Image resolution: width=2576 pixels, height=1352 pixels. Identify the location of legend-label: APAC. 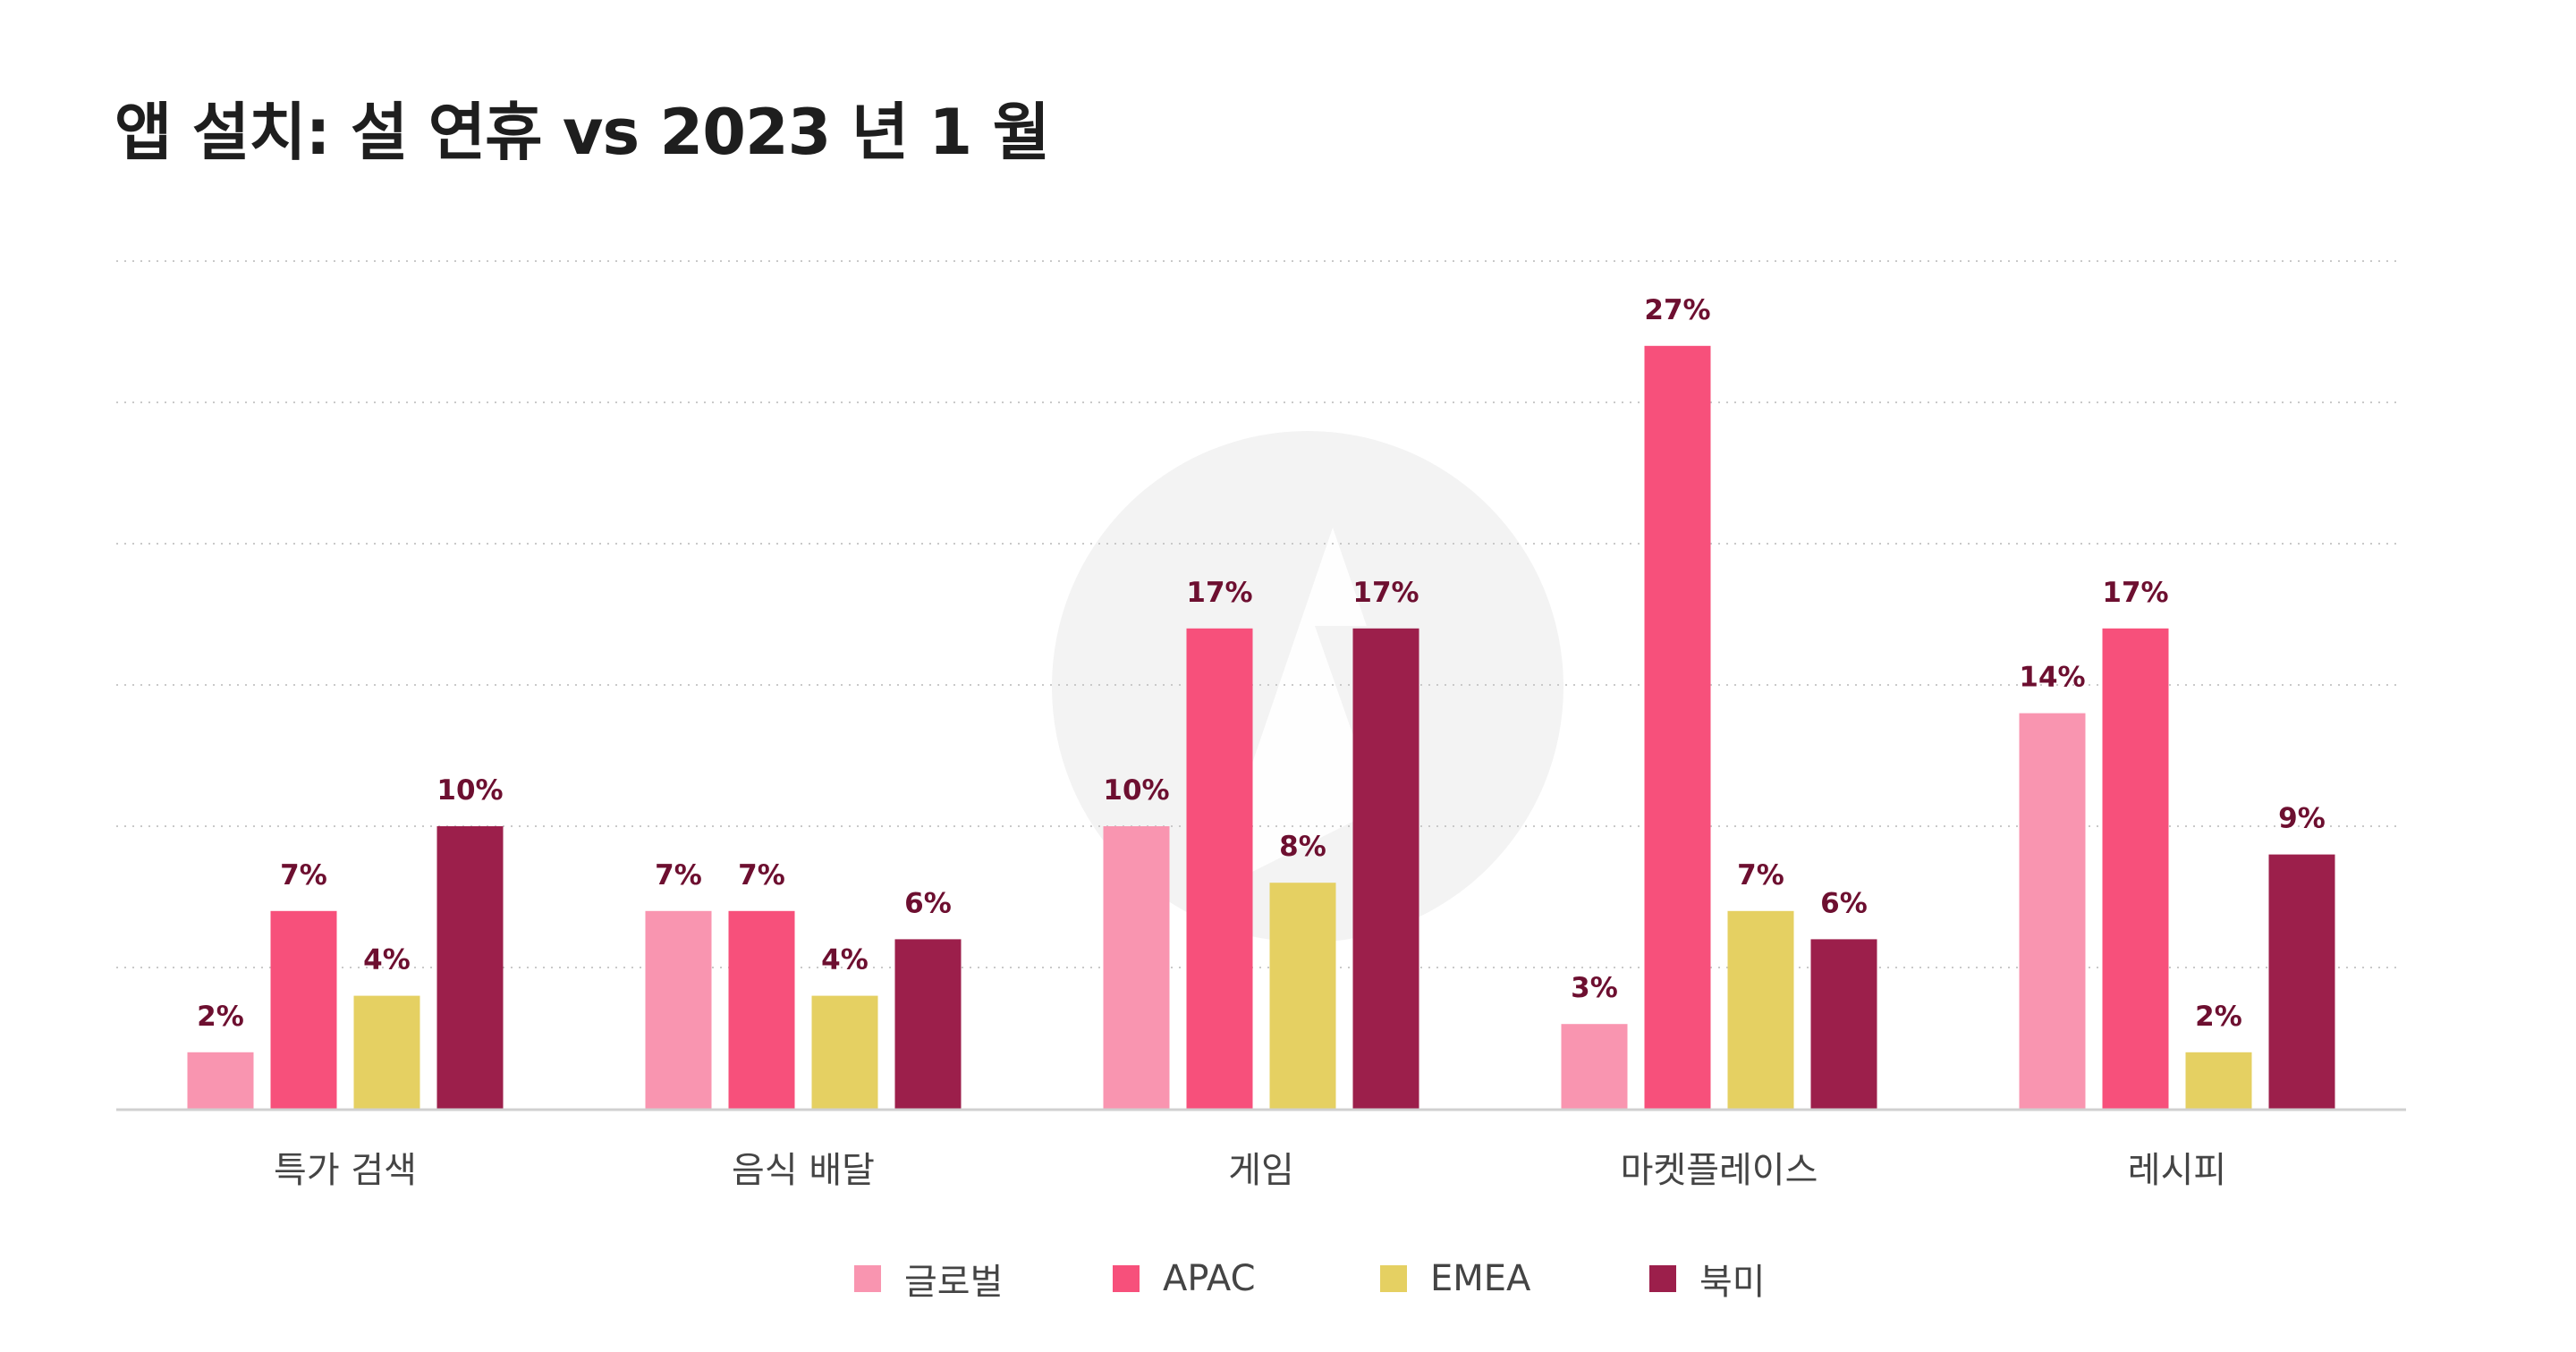
(1209, 1278).